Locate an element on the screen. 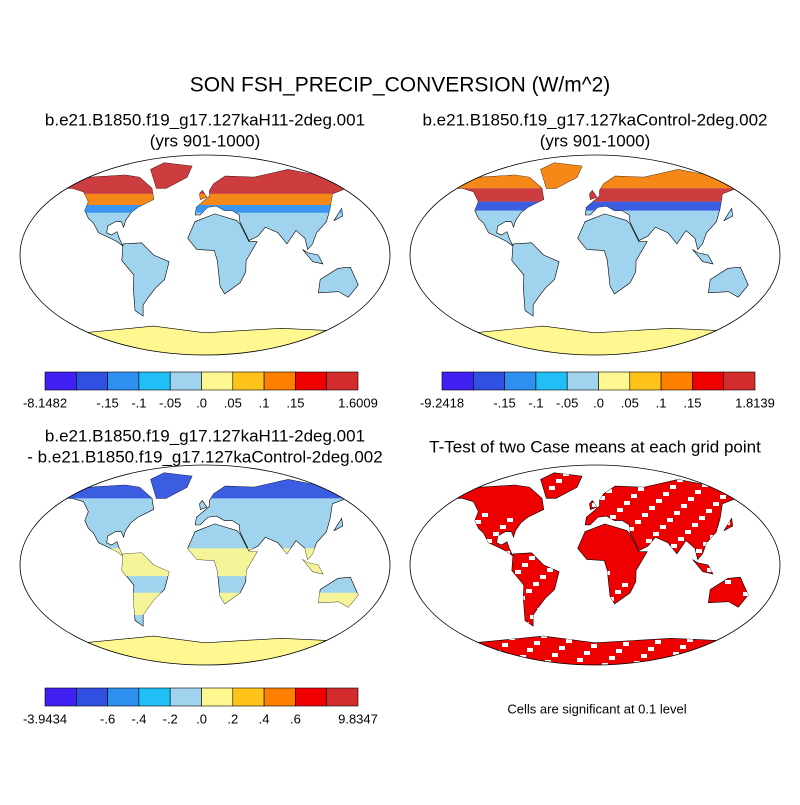  colorbar-label: .05 is located at coordinates (630, 402).